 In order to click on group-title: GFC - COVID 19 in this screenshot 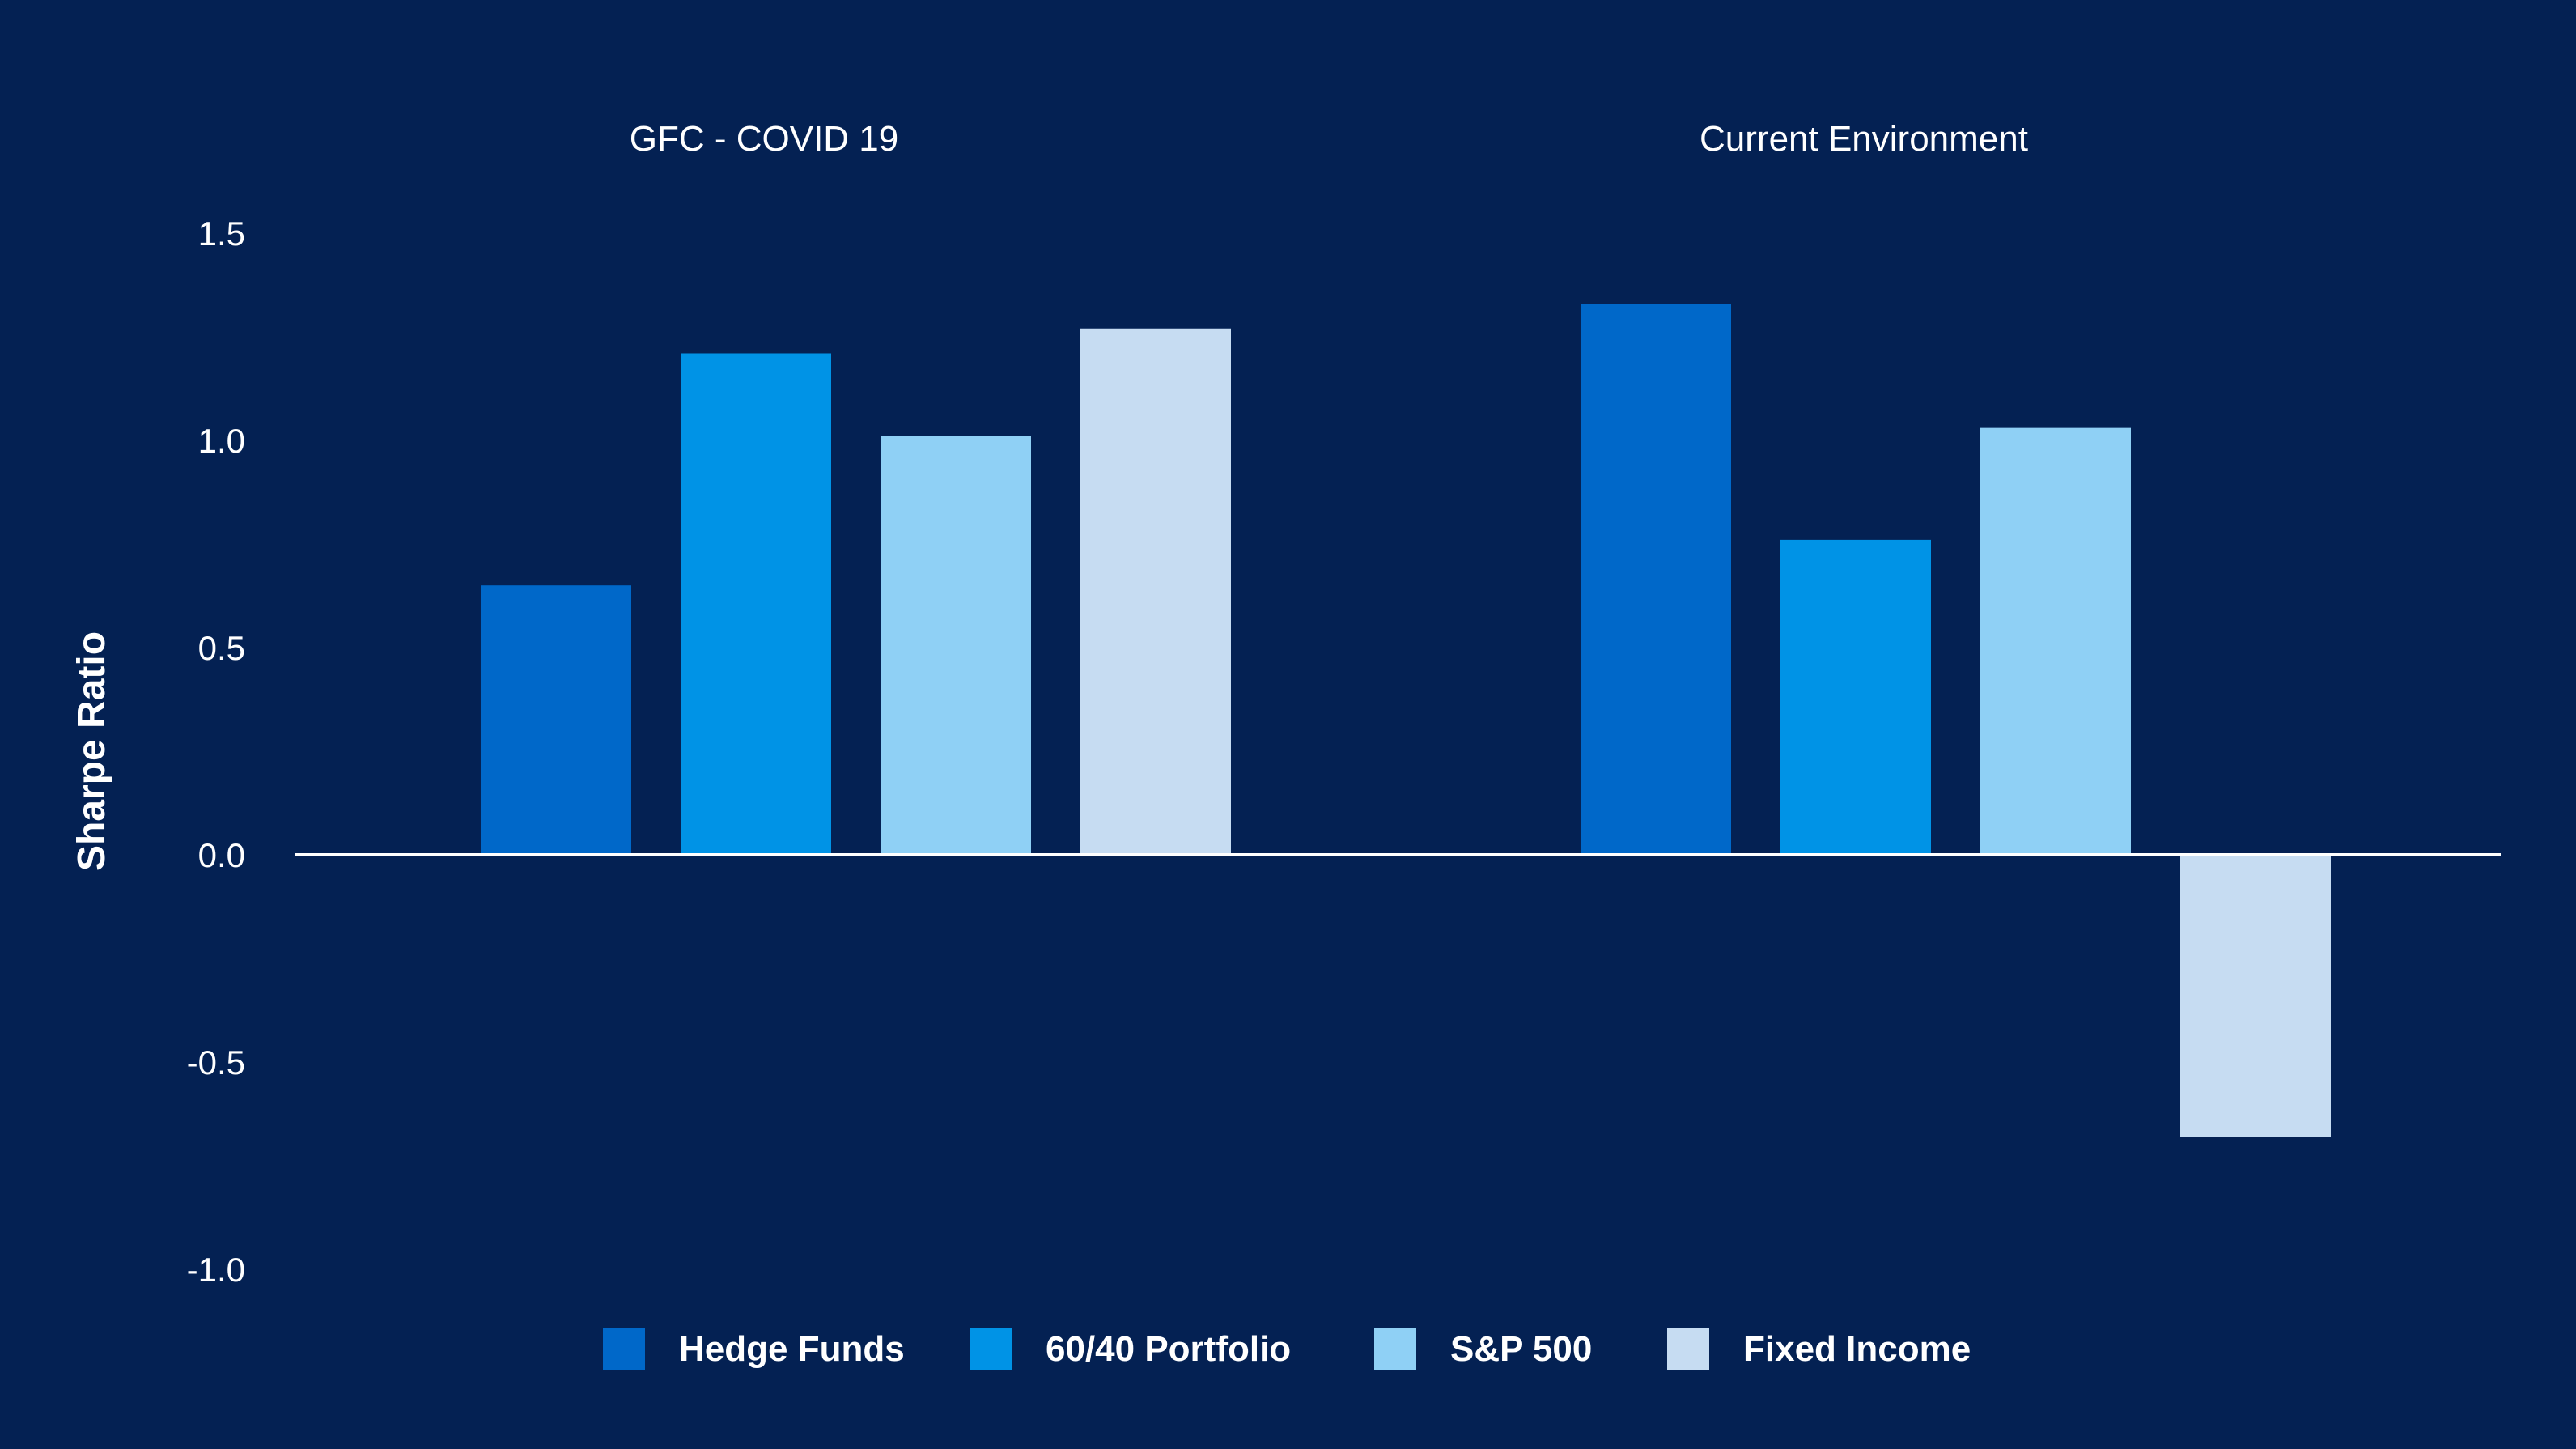, I will do `click(764, 139)`.